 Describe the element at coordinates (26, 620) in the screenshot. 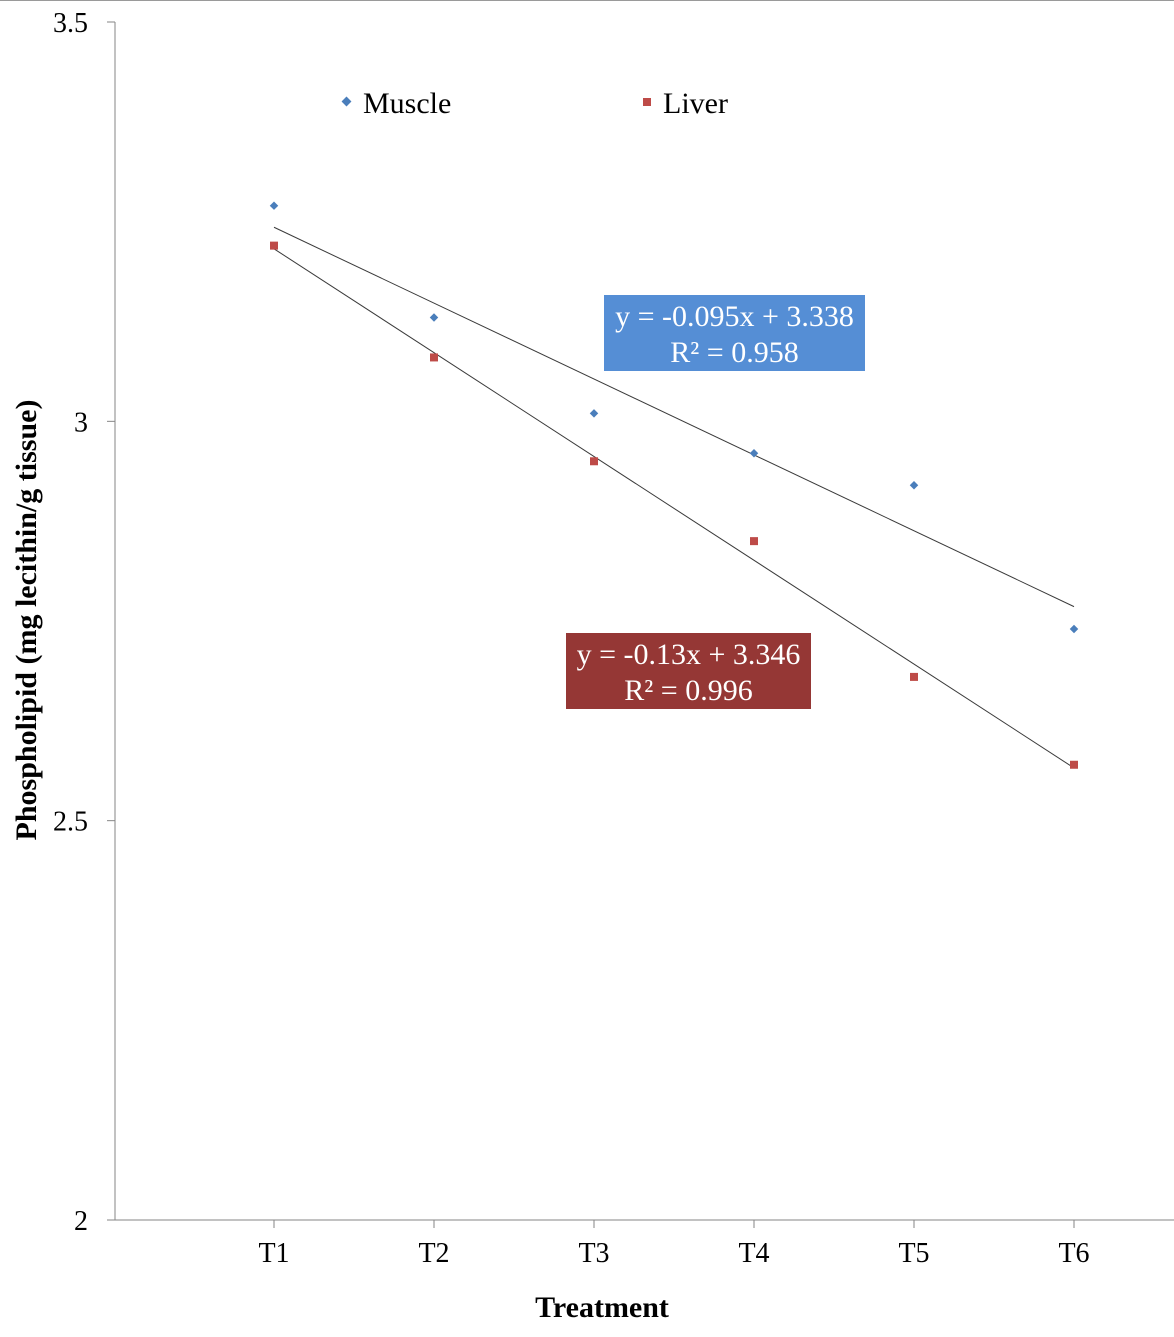

I see `y-axis-title: Phospholipid (mg lecithin/g tissue)` at that location.